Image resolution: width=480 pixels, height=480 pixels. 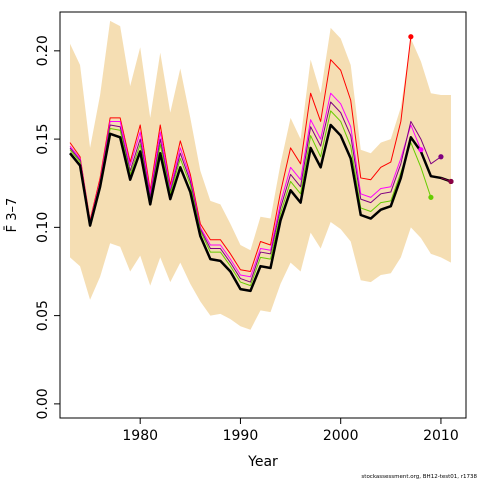 What do you see at coordinates (43, 315) in the screenshot?
I see `y-tick-label: 0.05` at bounding box center [43, 315].